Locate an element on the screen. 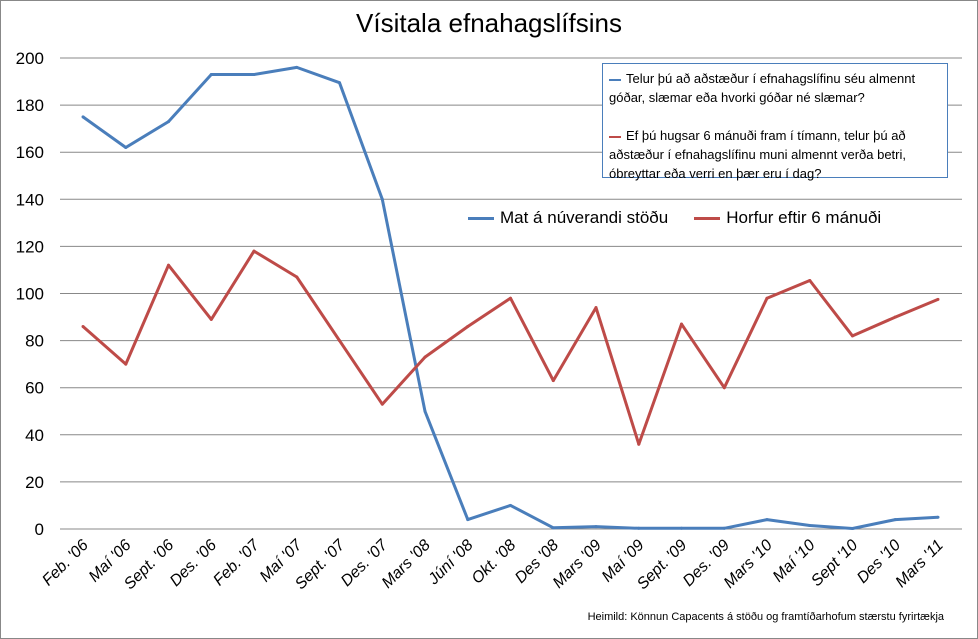 This screenshot has width=978, height=639. series-1-swatch is located at coordinates (615, 80).